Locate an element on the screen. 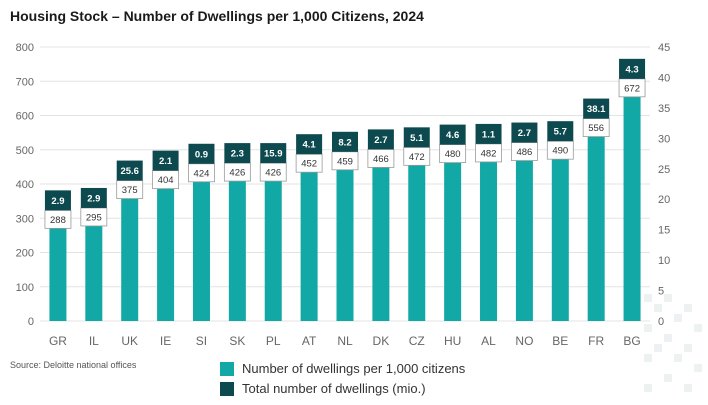  x-tick-label: NO is located at coordinates (524, 341).